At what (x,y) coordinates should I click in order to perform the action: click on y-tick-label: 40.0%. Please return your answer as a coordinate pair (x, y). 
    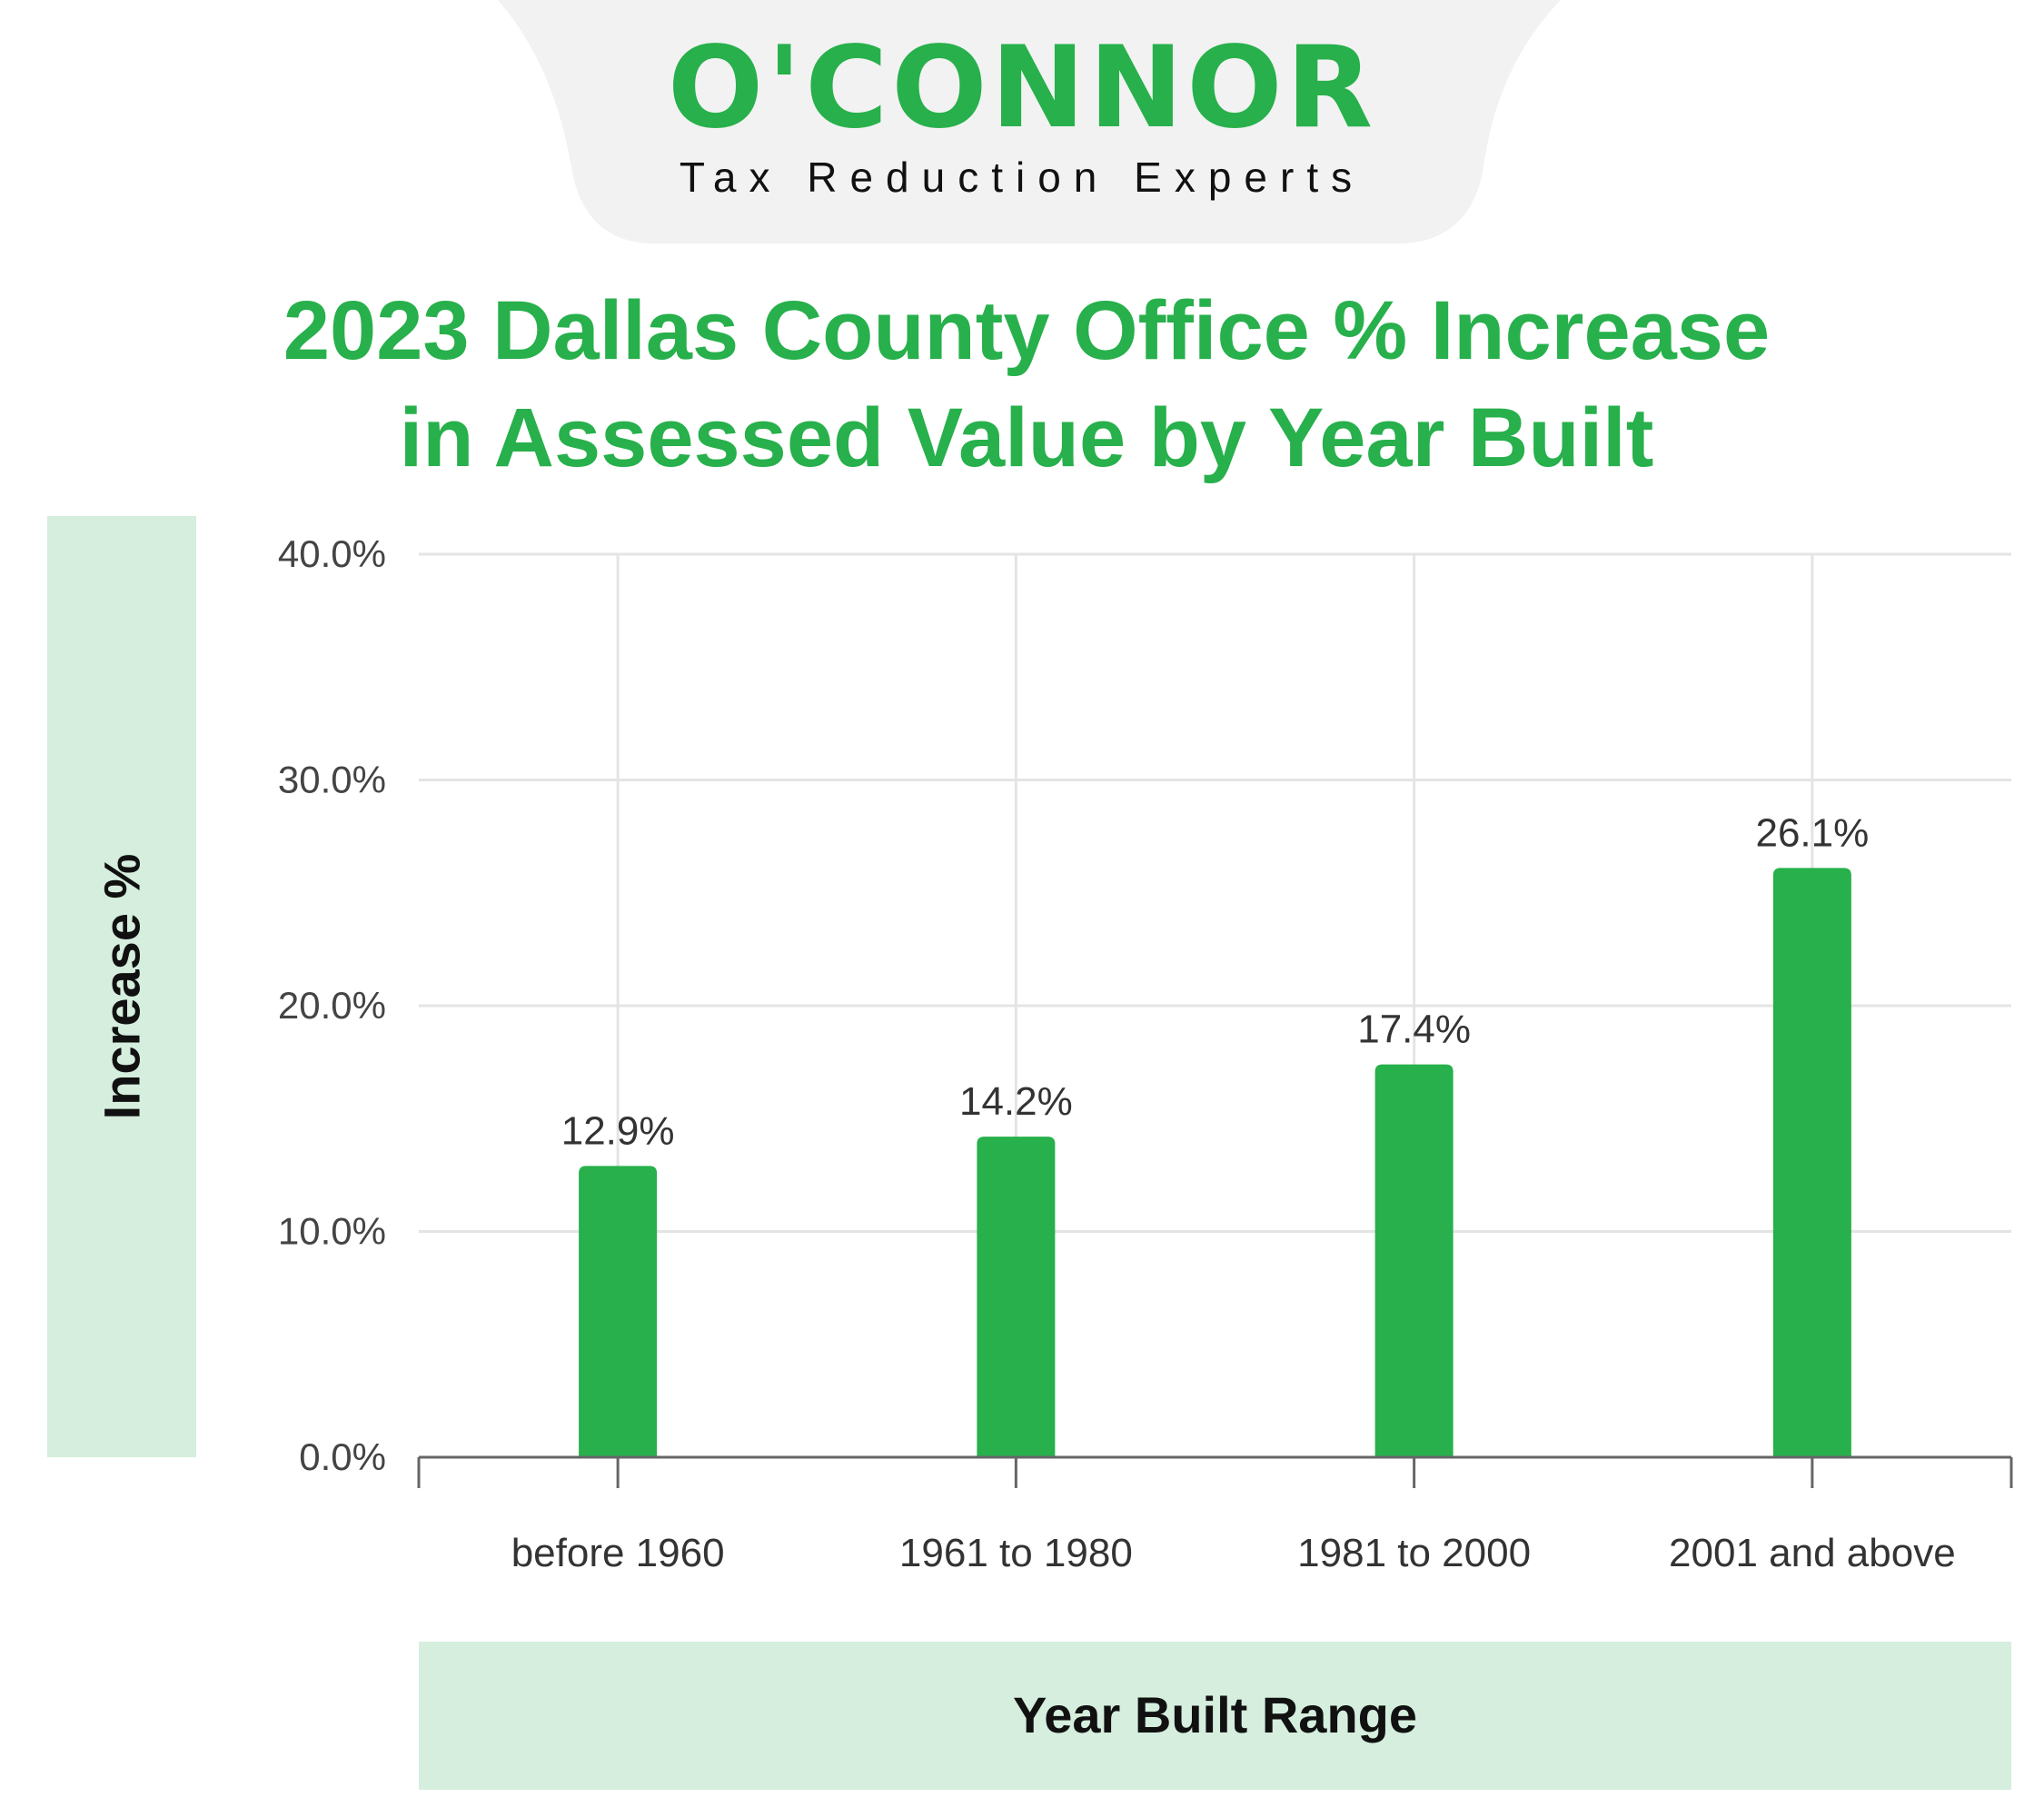
    Looking at the image, I should click on (332, 553).